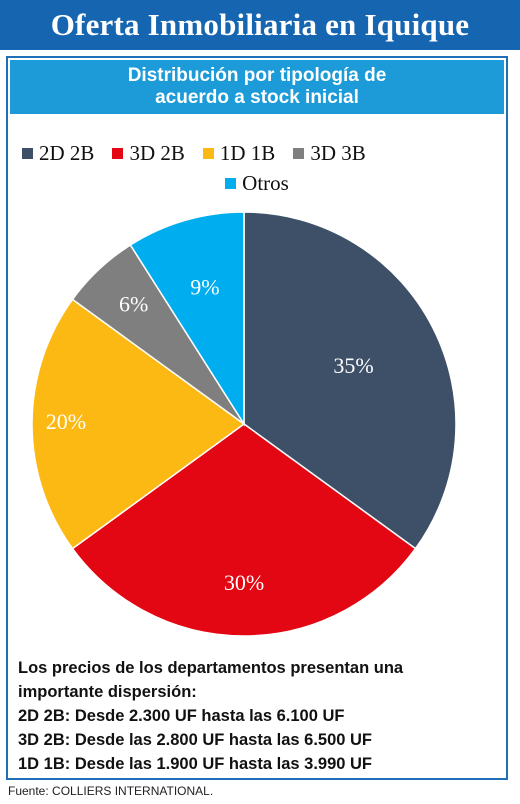 Image resolution: width=520 pixels, height=804 pixels. Describe the element at coordinates (338, 152) in the screenshot. I see `legend-label-3d3b: 3D 3B` at that location.